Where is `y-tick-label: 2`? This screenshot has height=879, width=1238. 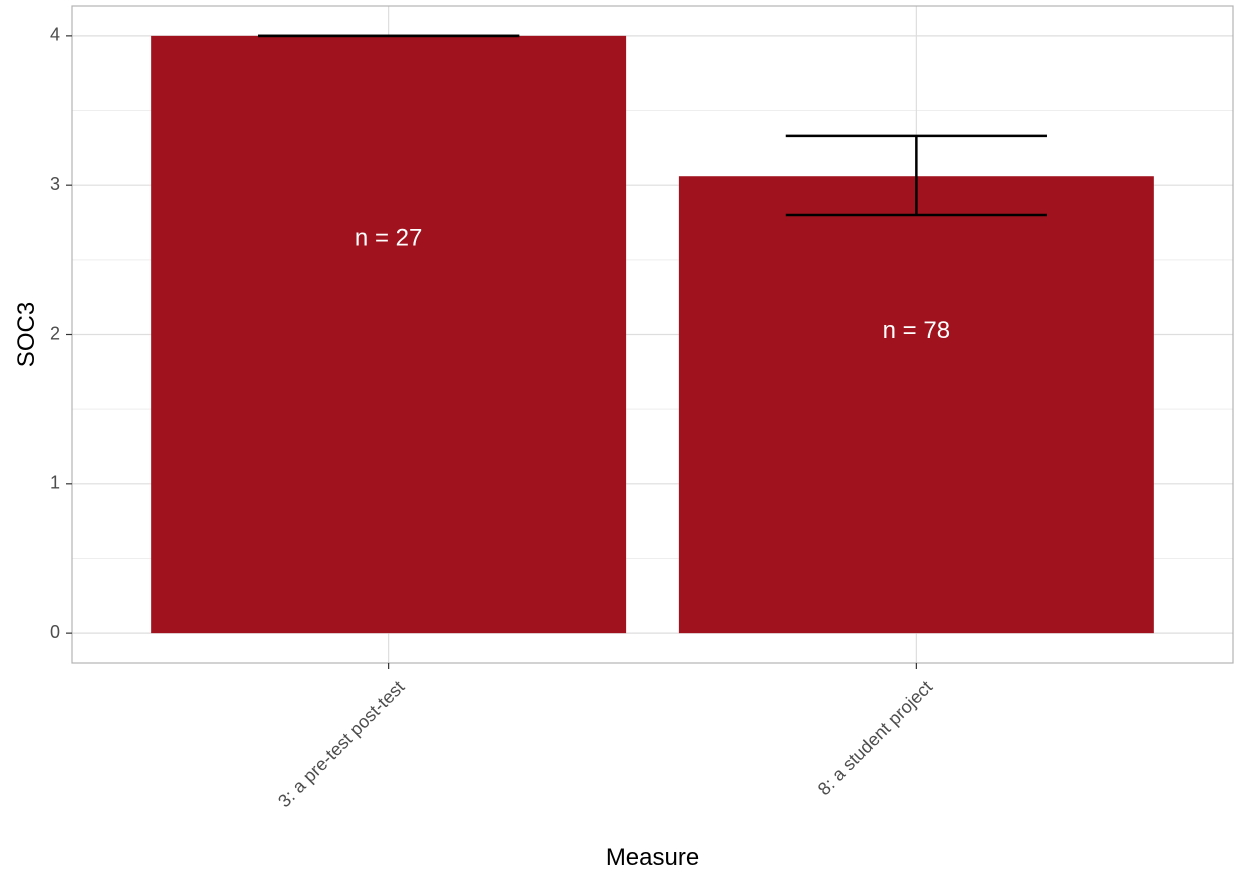
y-tick-label: 2 is located at coordinates (55, 333).